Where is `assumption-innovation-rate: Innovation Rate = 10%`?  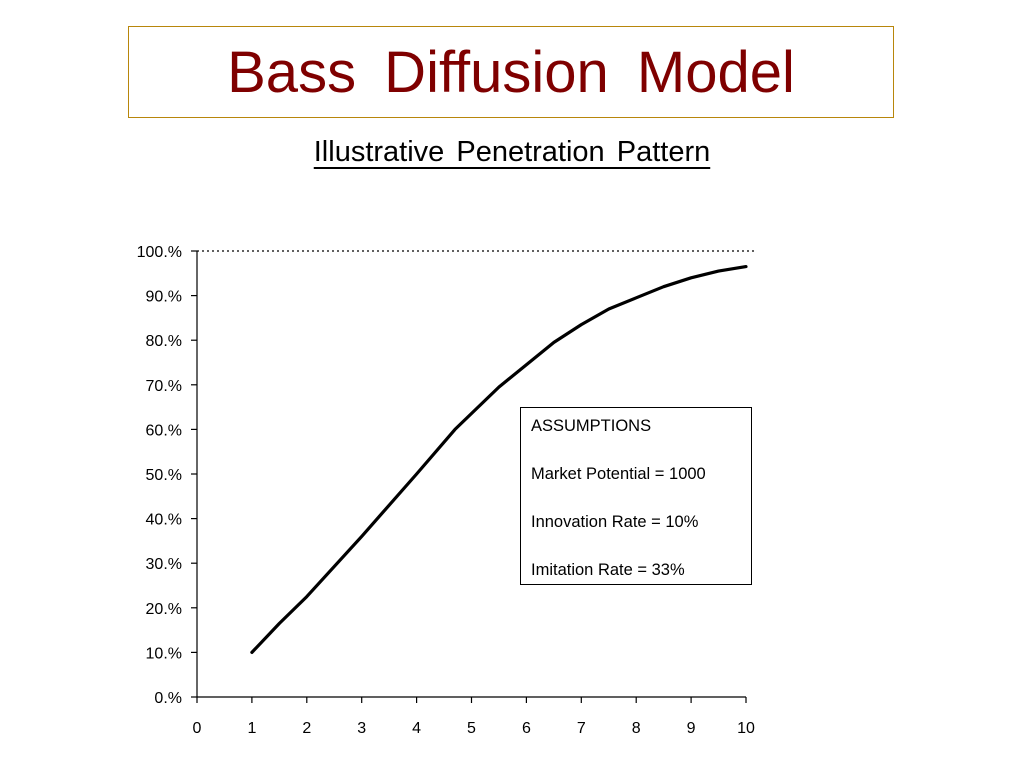 assumption-innovation-rate: Innovation Rate = 10% is located at coordinates (615, 522).